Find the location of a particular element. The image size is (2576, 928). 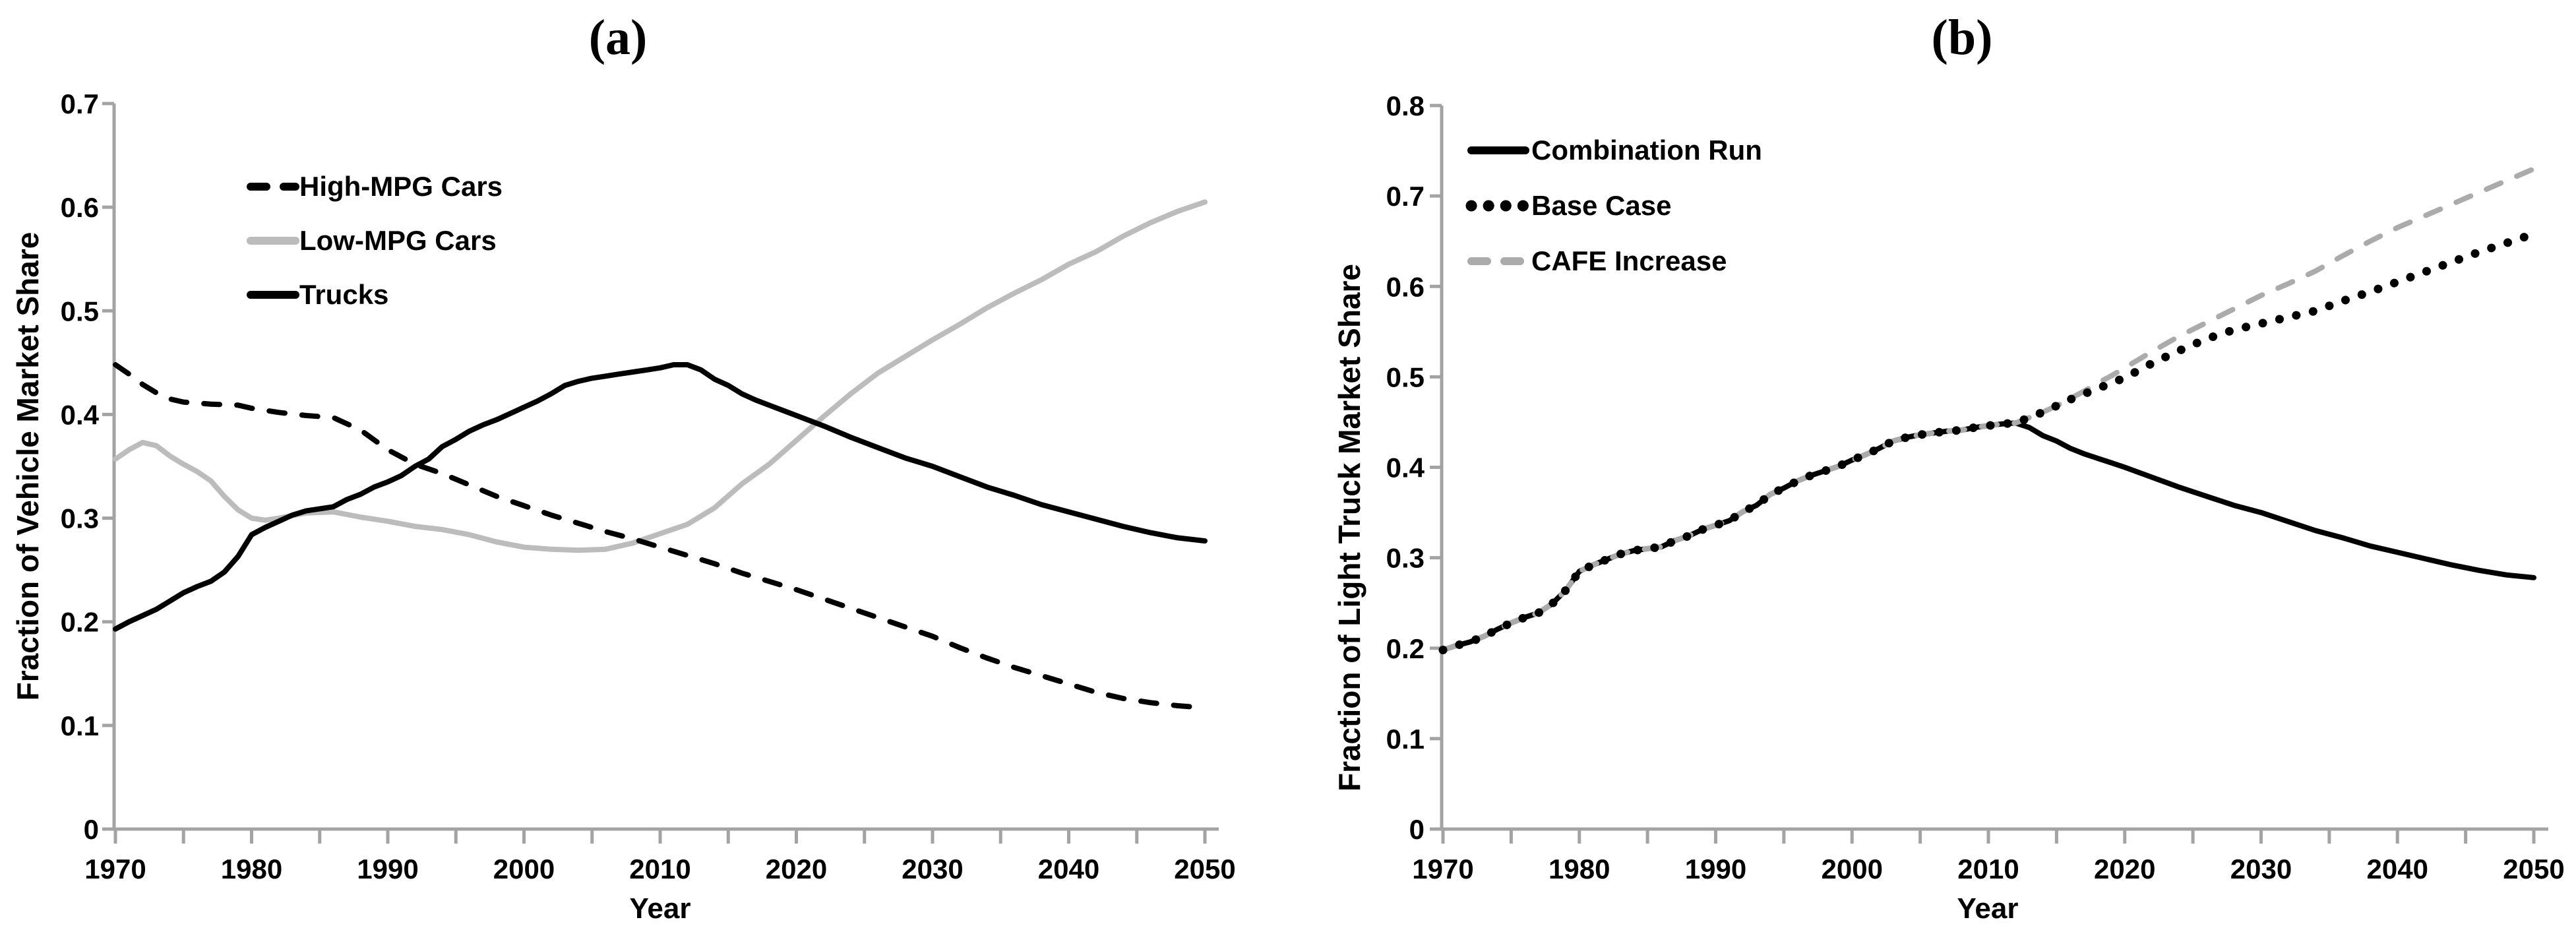

legend-label: Low-MPG Cars is located at coordinates (398, 240).